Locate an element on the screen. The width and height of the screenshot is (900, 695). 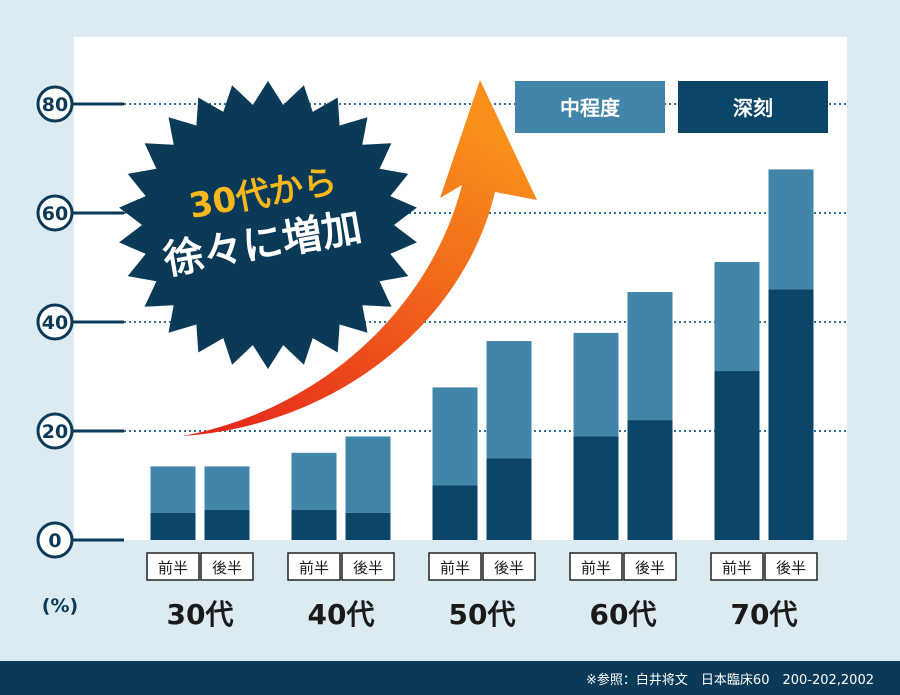
legend: 中程度 深刻 is located at coordinates (671, 107).